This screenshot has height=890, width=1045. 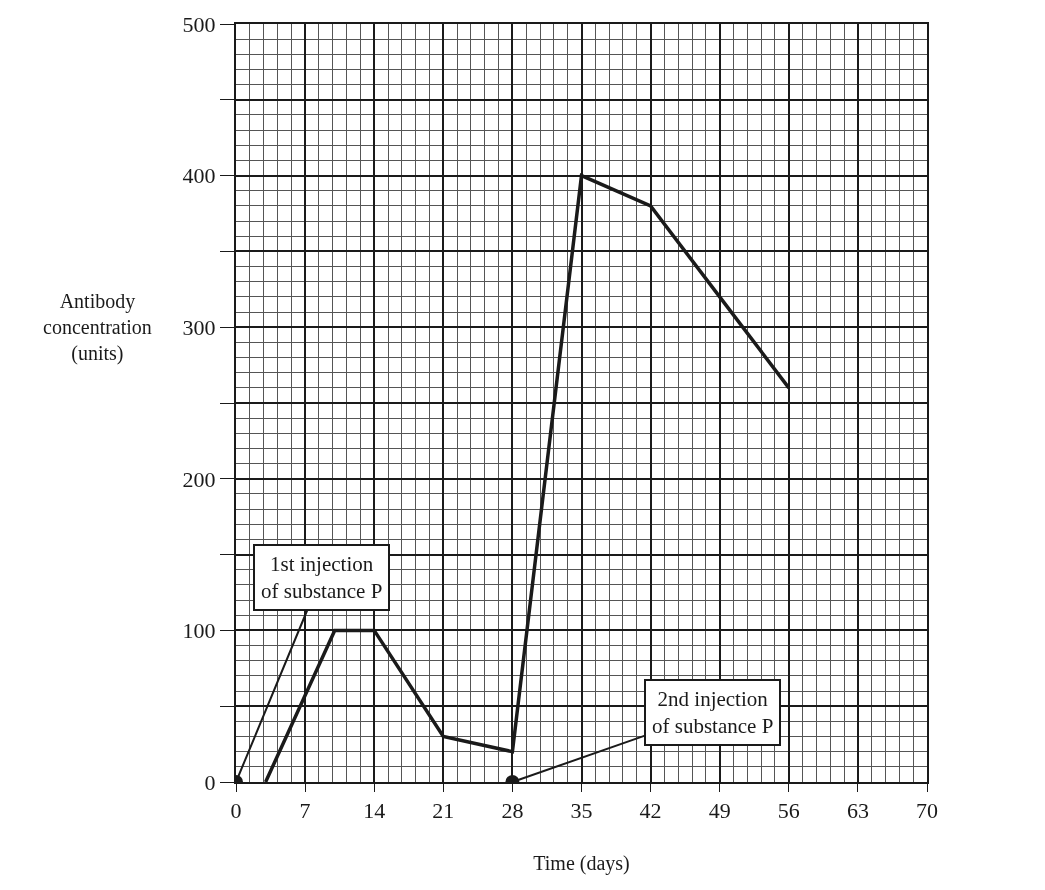 What do you see at coordinates (512, 811) in the screenshot?
I see `x-tick-label: 28` at bounding box center [512, 811].